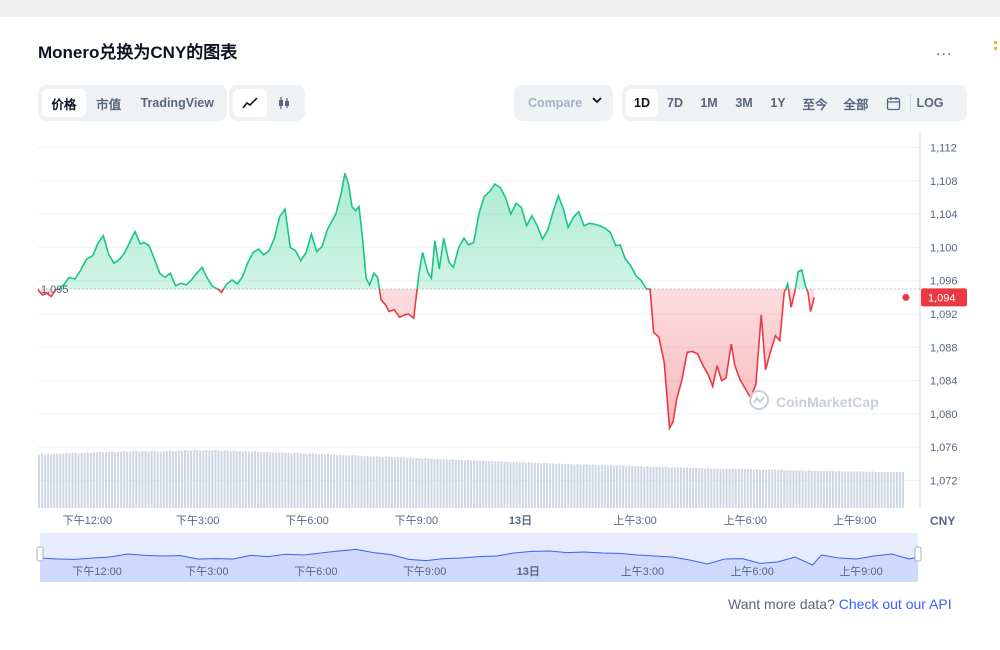 The width and height of the screenshot is (1000, 650). Describe the element at coordinates (942, 521) in the screenshot. I see `currency-label: CNY` at that location.